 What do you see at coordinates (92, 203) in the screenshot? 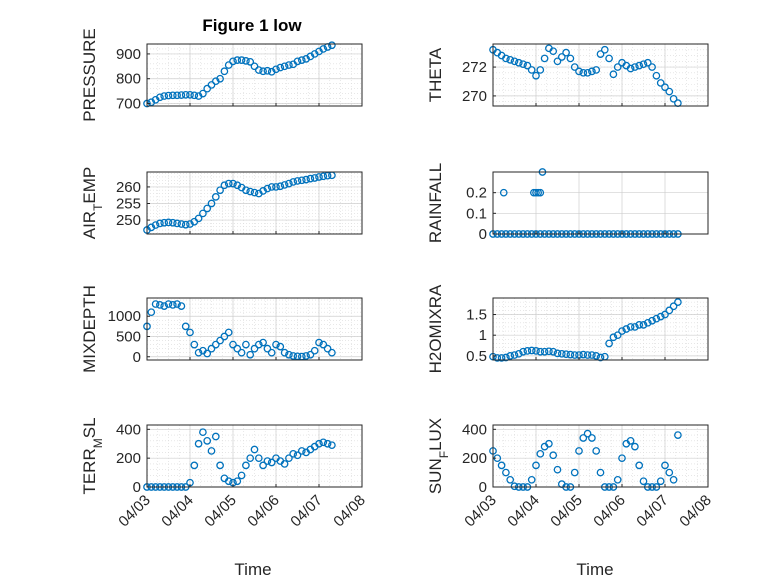
I see `y-axis-label: AIRTEMP` at bounding box center [92, 203].